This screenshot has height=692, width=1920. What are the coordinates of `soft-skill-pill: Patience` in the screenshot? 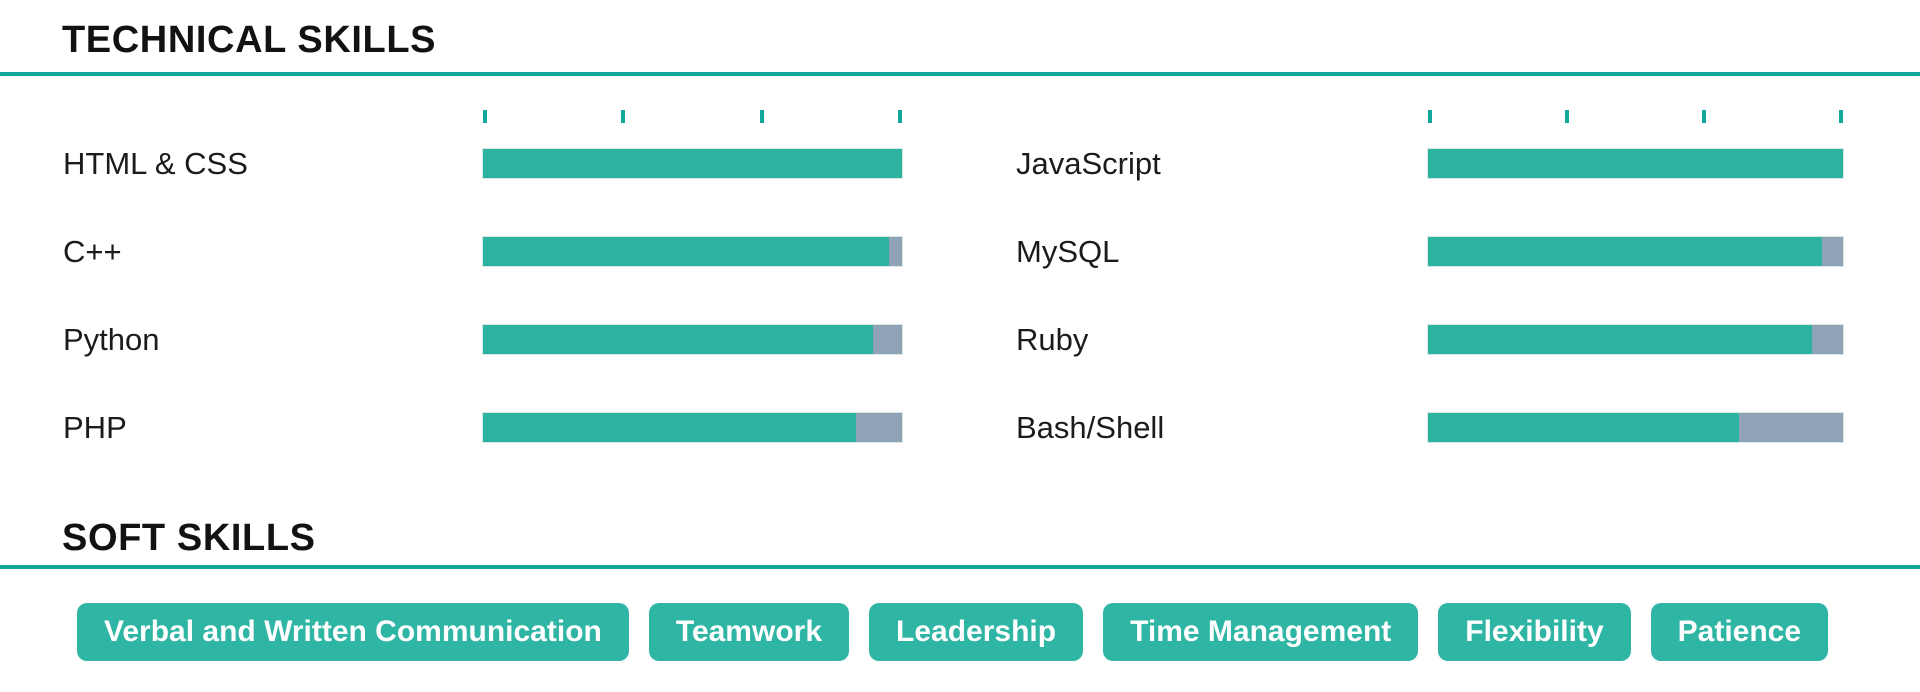 It's located at (1739, 632).